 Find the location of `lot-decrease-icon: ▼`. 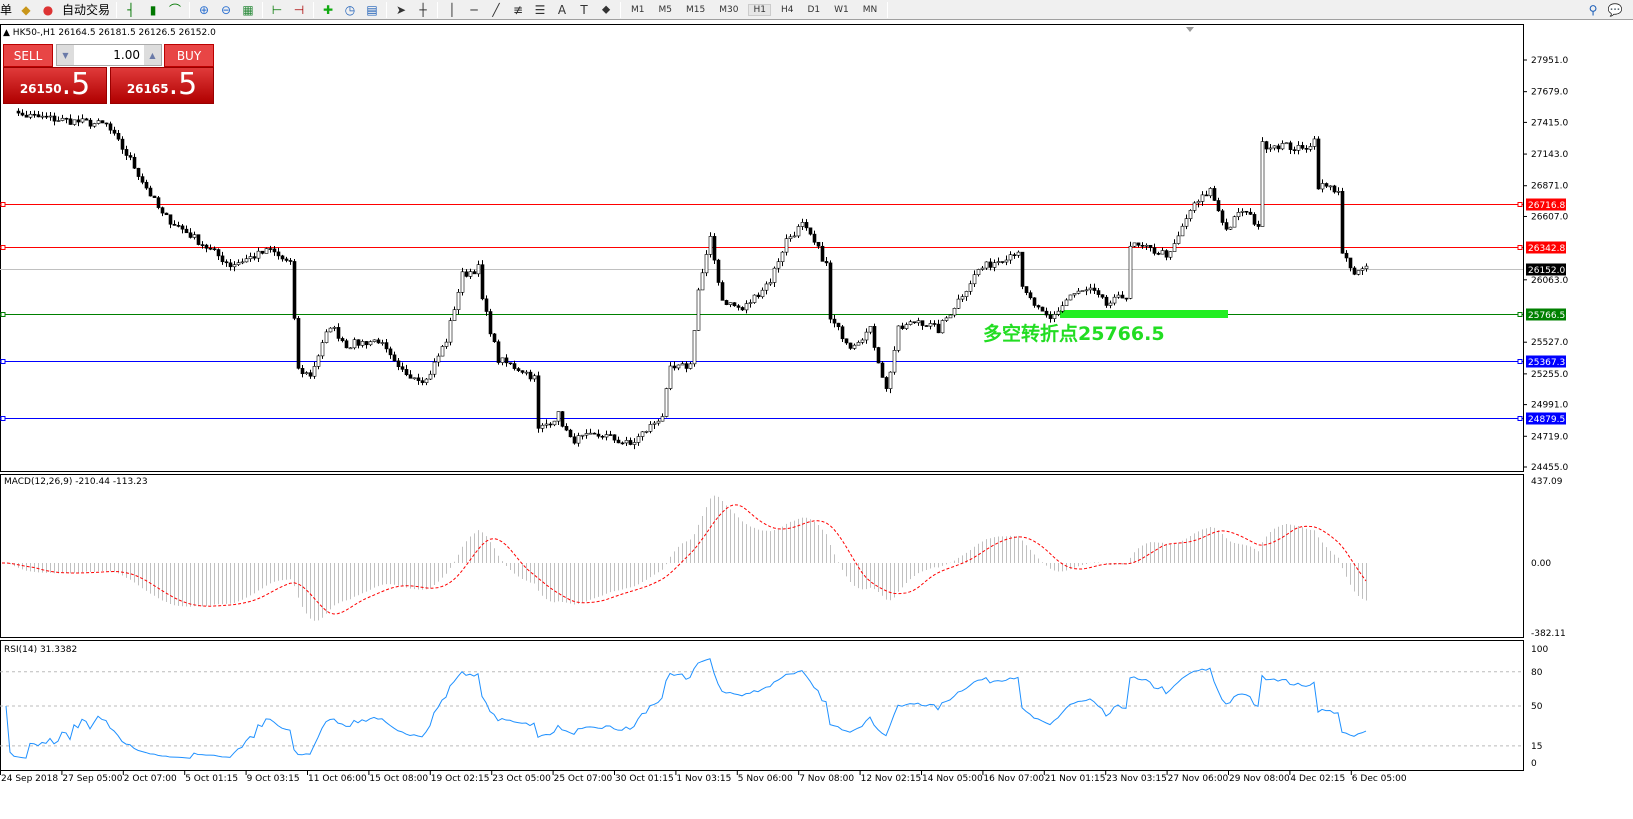

lot-decrease-icon: ▼ is located at coordinates (65, 55).